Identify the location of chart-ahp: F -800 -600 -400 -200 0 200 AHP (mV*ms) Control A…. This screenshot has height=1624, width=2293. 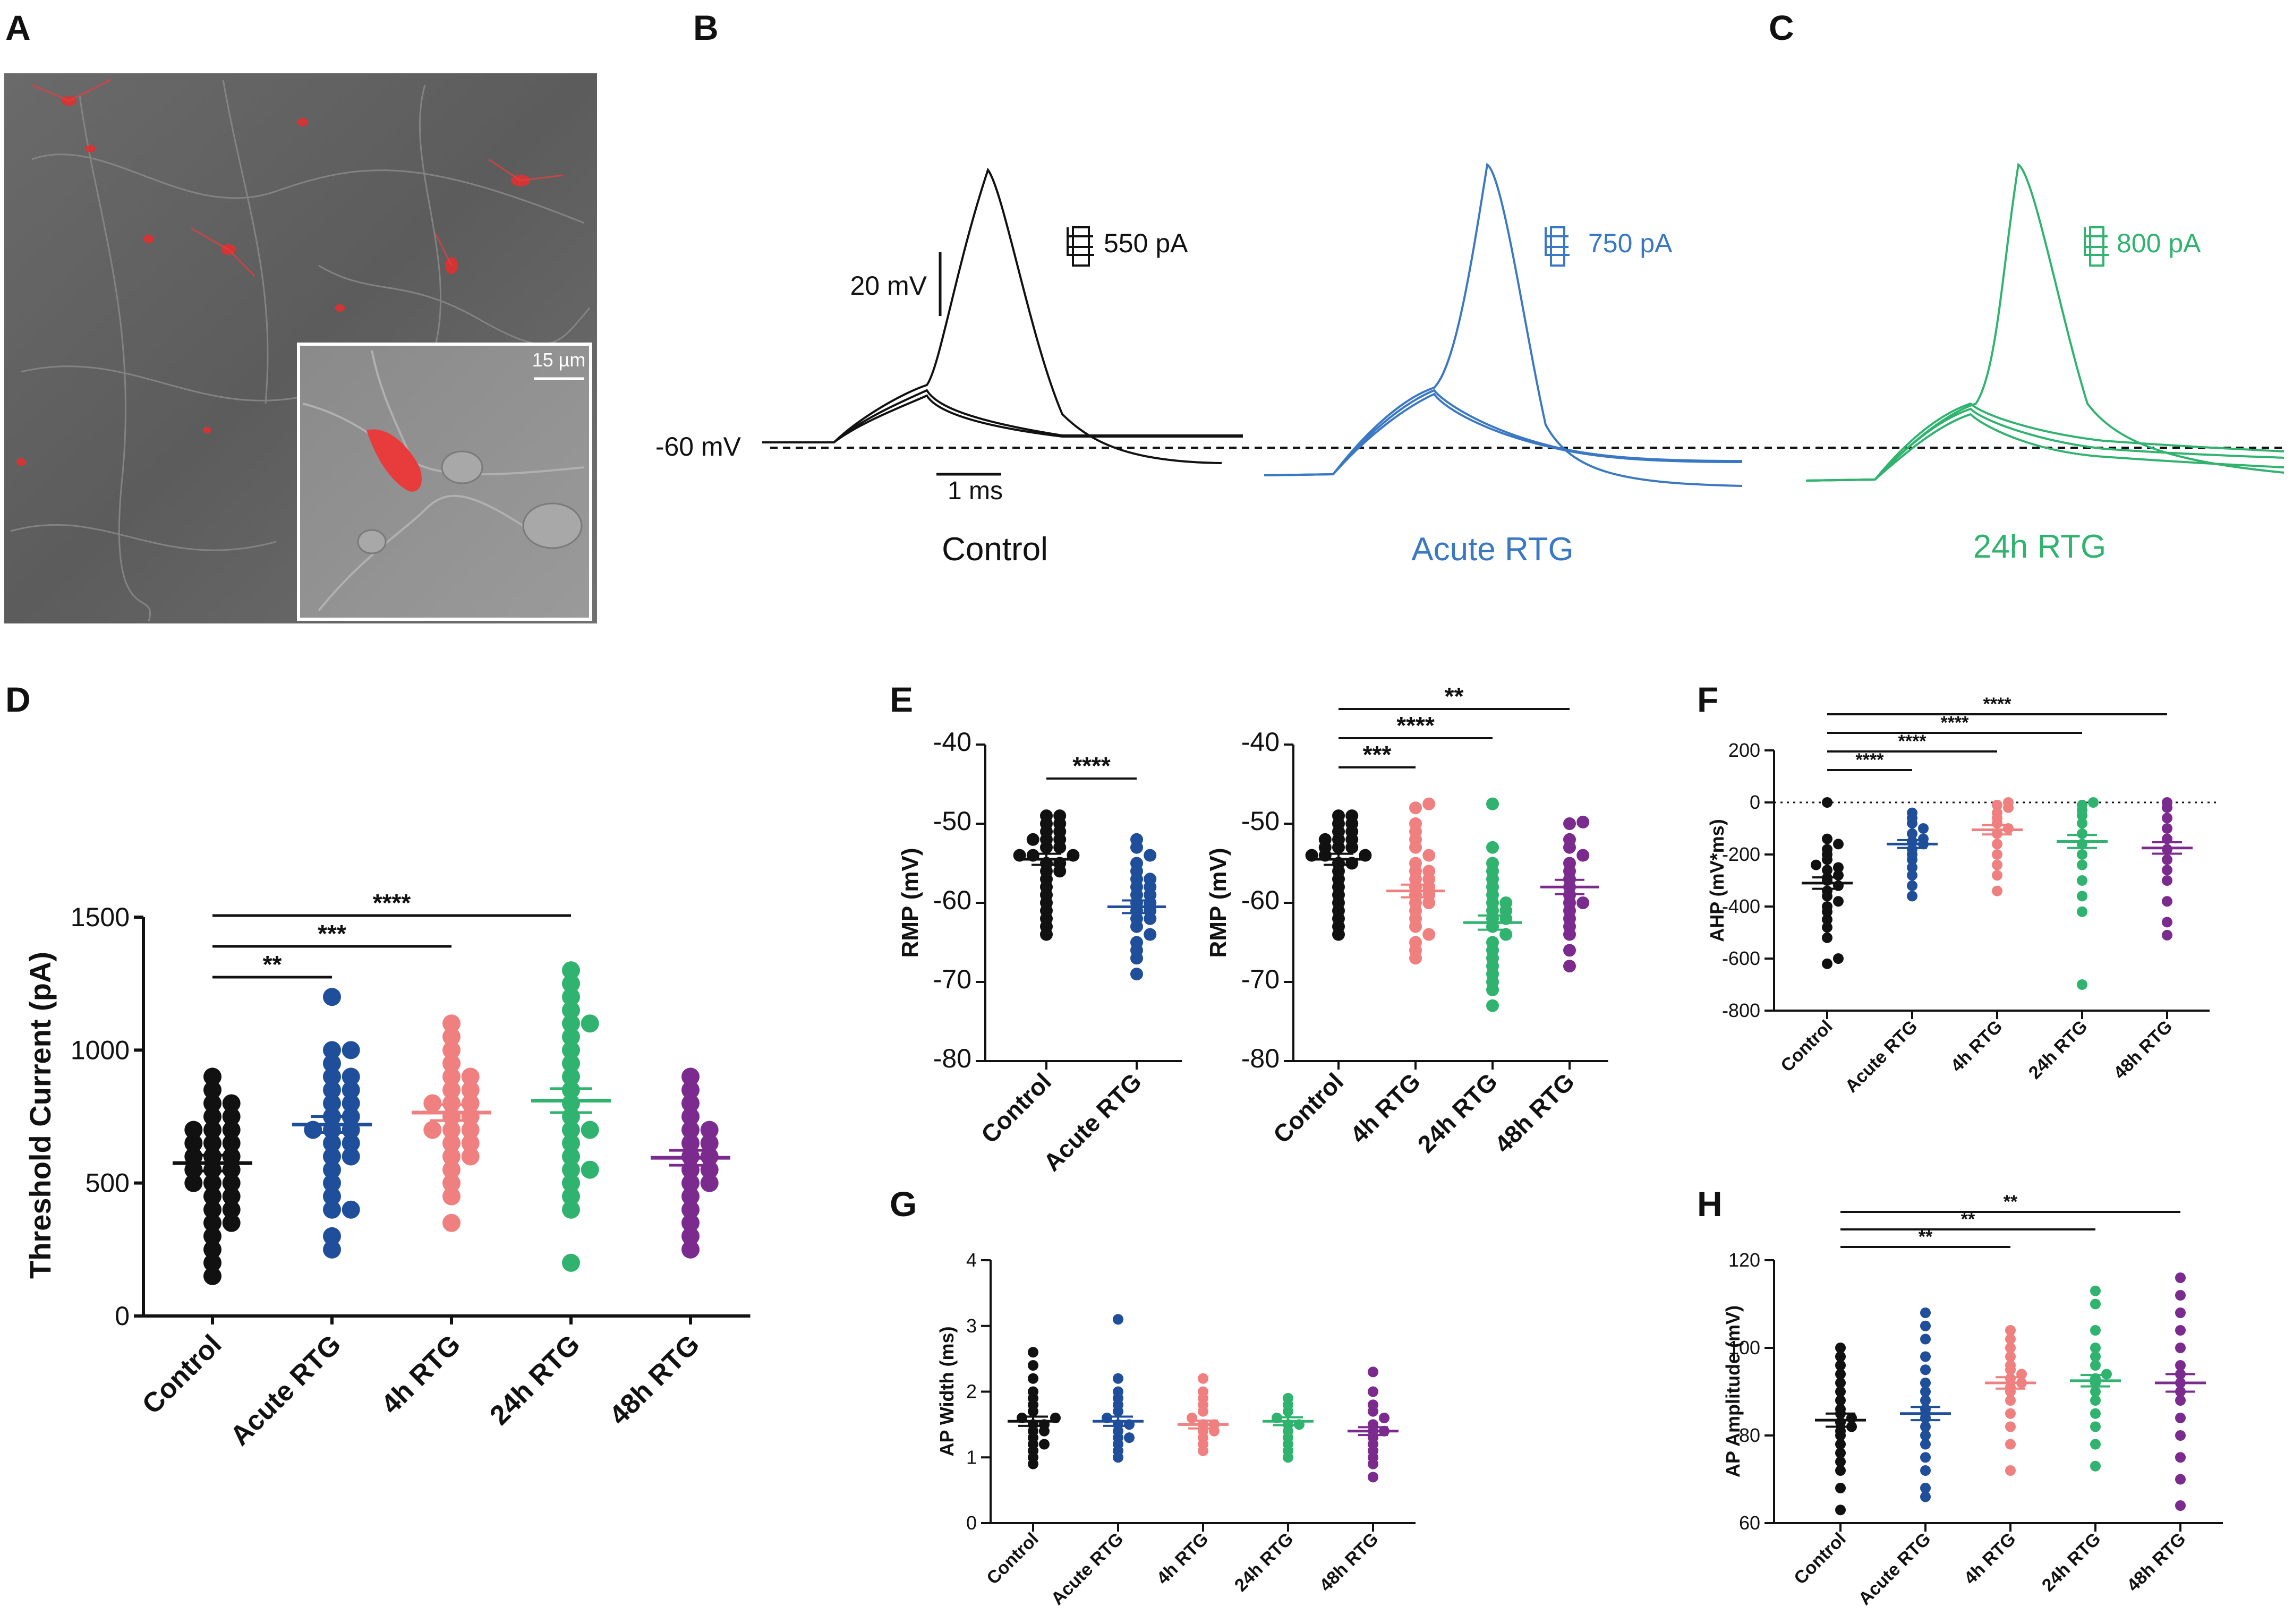
(1958, 888).